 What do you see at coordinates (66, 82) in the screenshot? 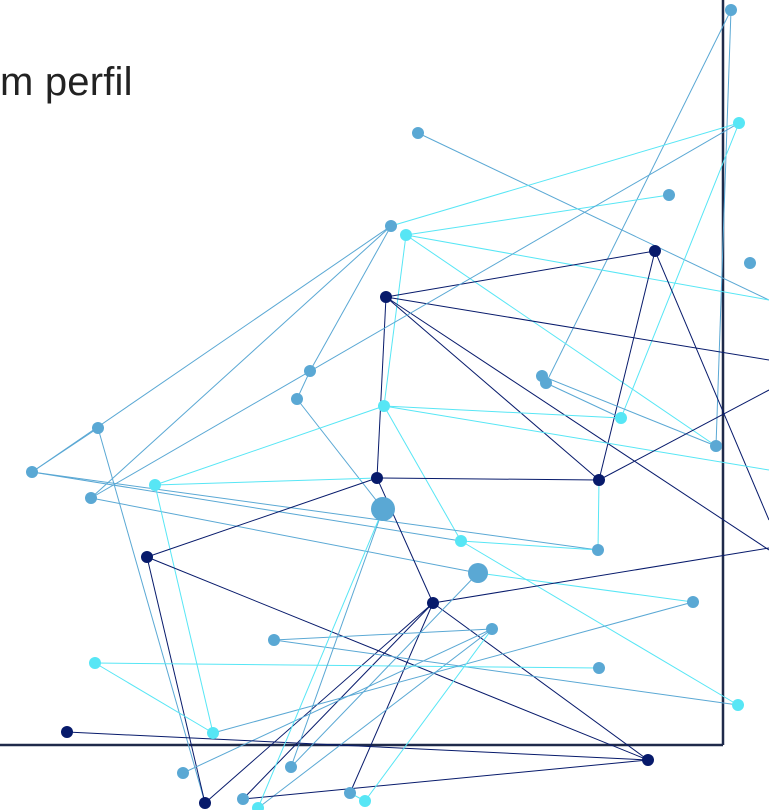
I see `slide-title: m perfil` at bounding box center [66, 82].